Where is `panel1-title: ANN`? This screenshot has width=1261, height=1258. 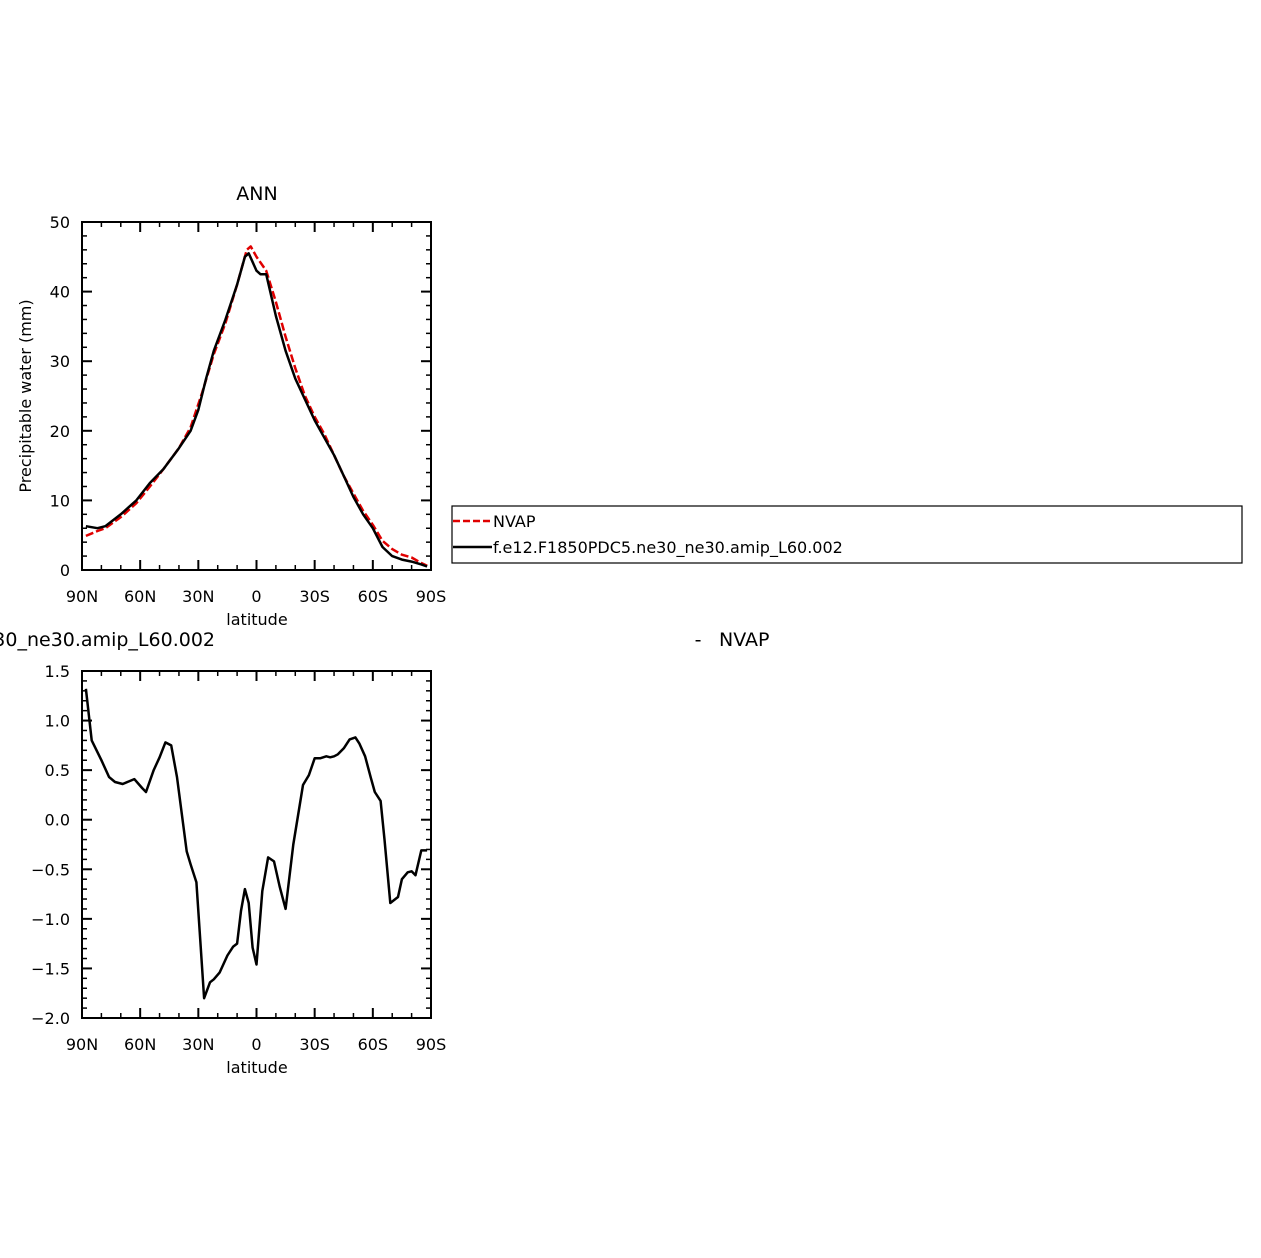 panel1-title: ANN is located at coordinates (256, 194).